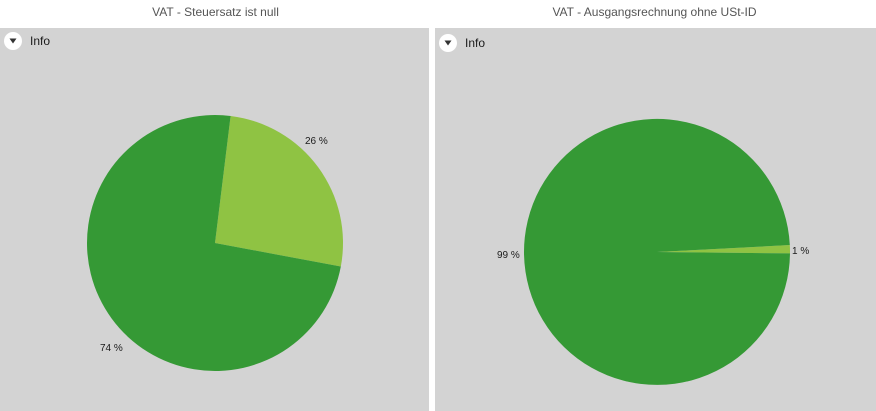 This screenshot has height=411, width=876. What do you see at coordinates (800, 251) in the screenshot?
I see `slice-label: 1 %` at bounding box center [800, 251].